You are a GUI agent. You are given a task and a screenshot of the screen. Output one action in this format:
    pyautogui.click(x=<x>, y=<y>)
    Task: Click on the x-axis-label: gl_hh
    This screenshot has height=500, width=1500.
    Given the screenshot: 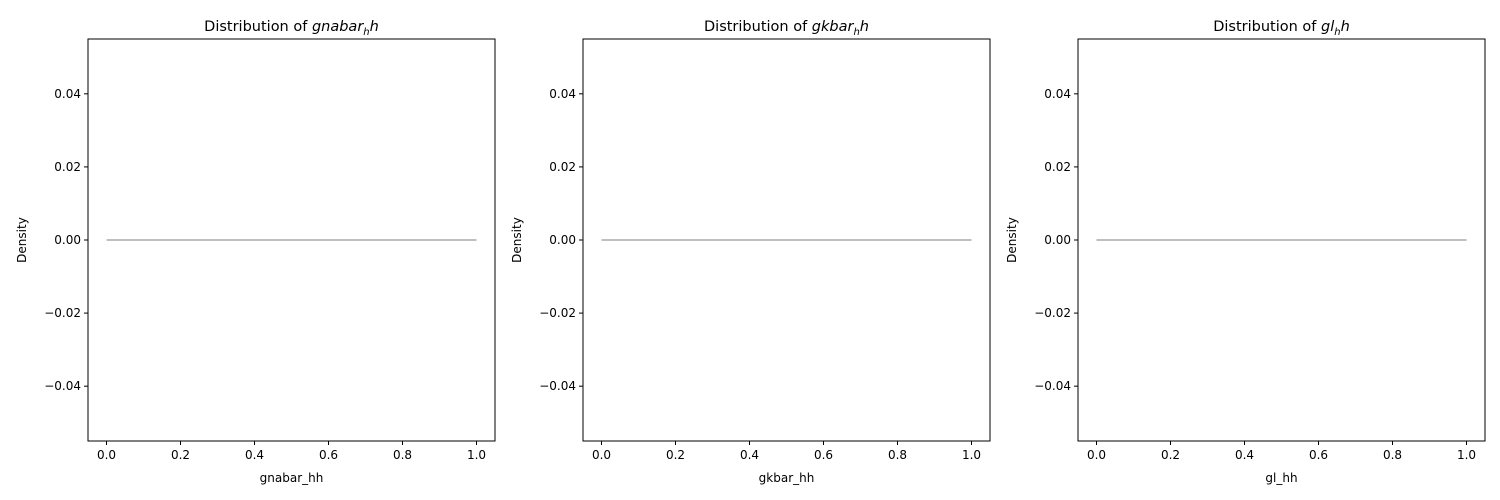 What is the action you would take?
    pyautogui.click(x=1281, y=478)
    